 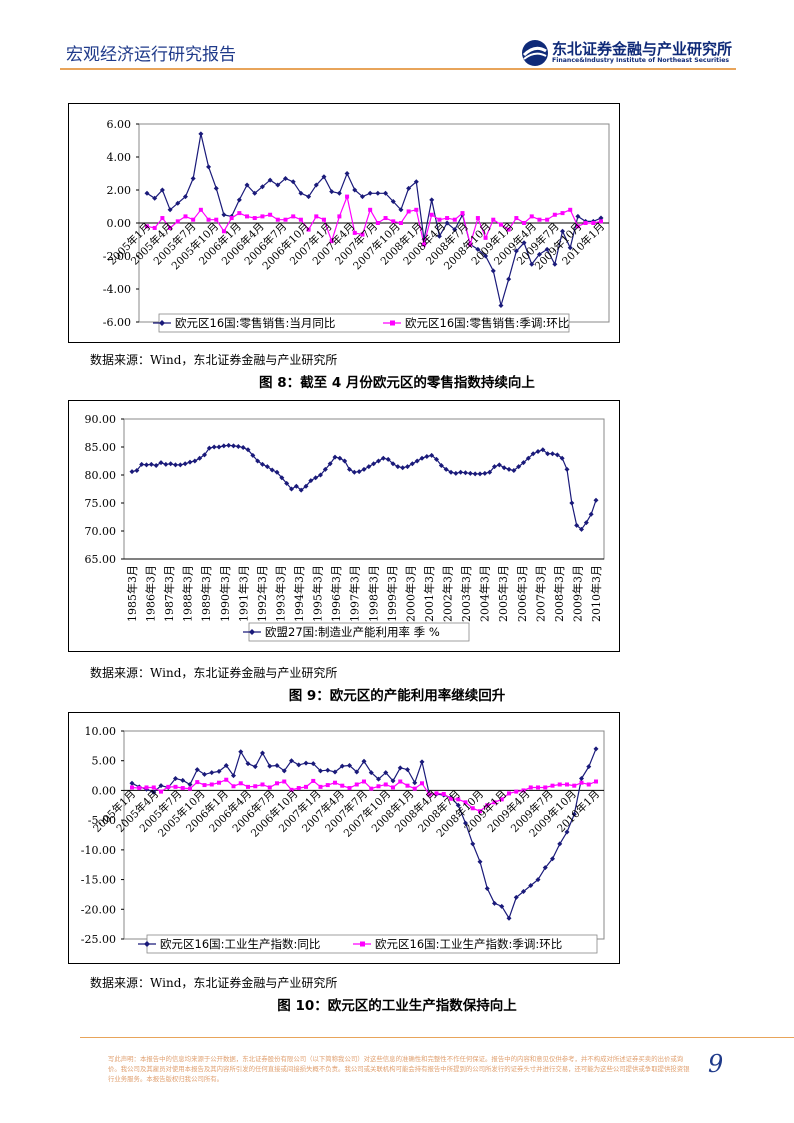 I want to click on report-title: 宏观经济运行研究报告, so click(x=151, y=55).